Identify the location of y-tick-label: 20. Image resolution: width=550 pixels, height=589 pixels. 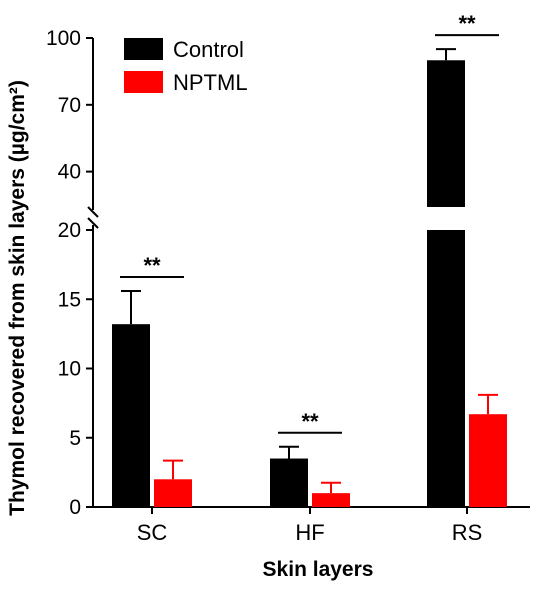
(69, 230).